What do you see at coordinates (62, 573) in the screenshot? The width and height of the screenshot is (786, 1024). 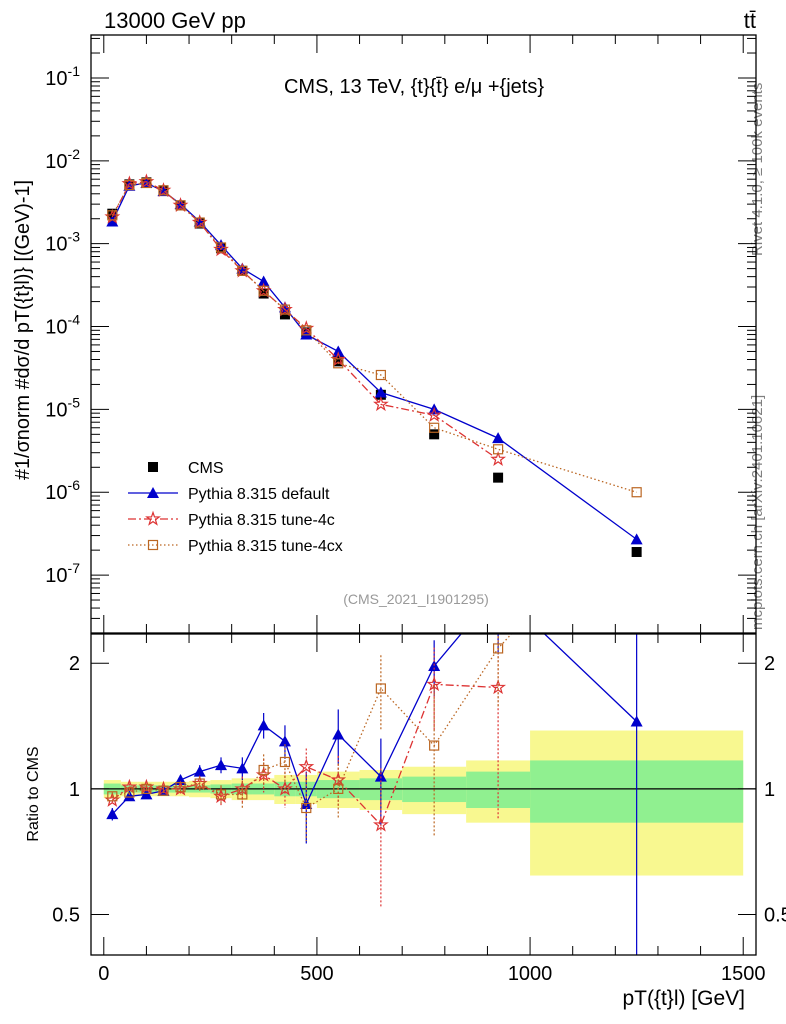 I see `y-tick-label: 10⁻⁷` at bounding box center [62, 573].